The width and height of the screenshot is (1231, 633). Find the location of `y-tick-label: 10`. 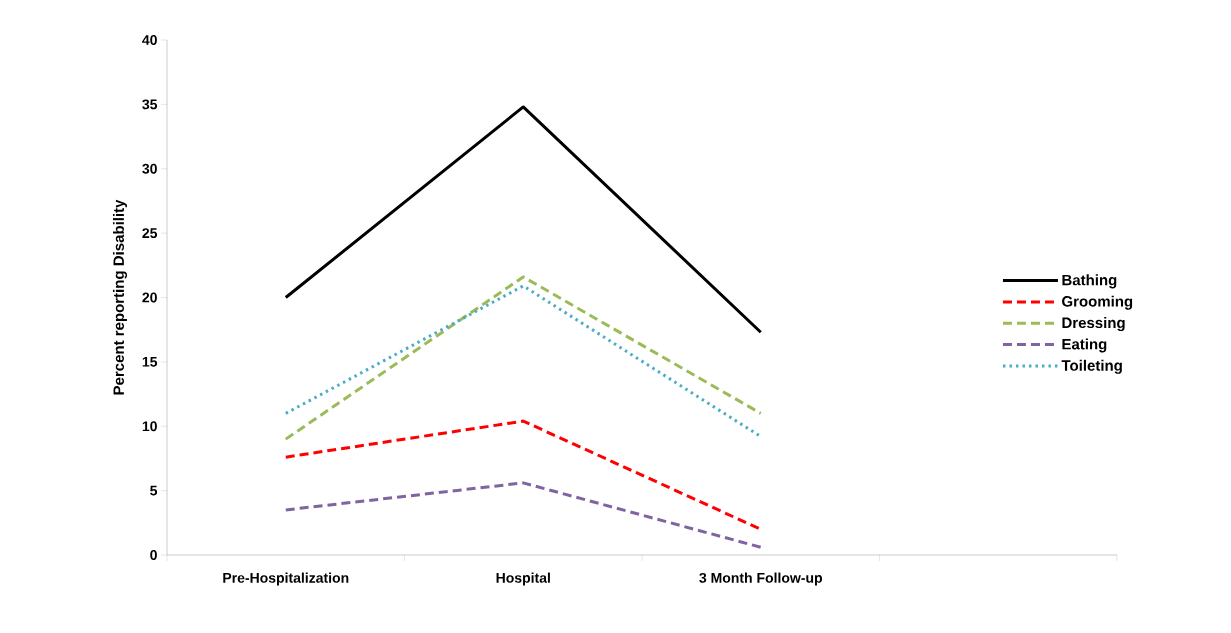

y-tick-label: 10 is located at coordinates (149, 426).